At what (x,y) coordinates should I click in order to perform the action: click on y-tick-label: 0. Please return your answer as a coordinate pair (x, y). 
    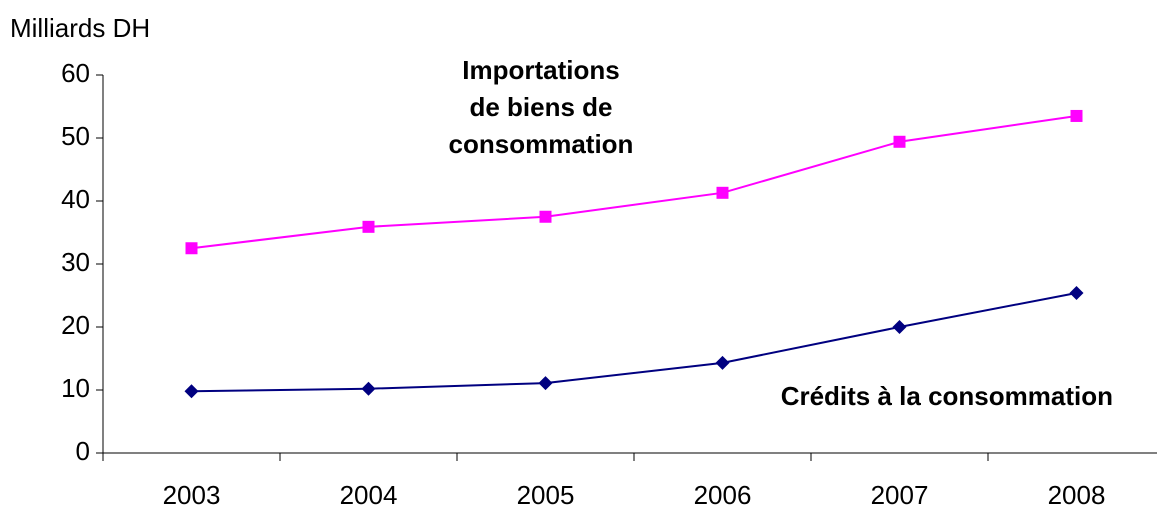
    Looking at the image, I should click on (83, 451).